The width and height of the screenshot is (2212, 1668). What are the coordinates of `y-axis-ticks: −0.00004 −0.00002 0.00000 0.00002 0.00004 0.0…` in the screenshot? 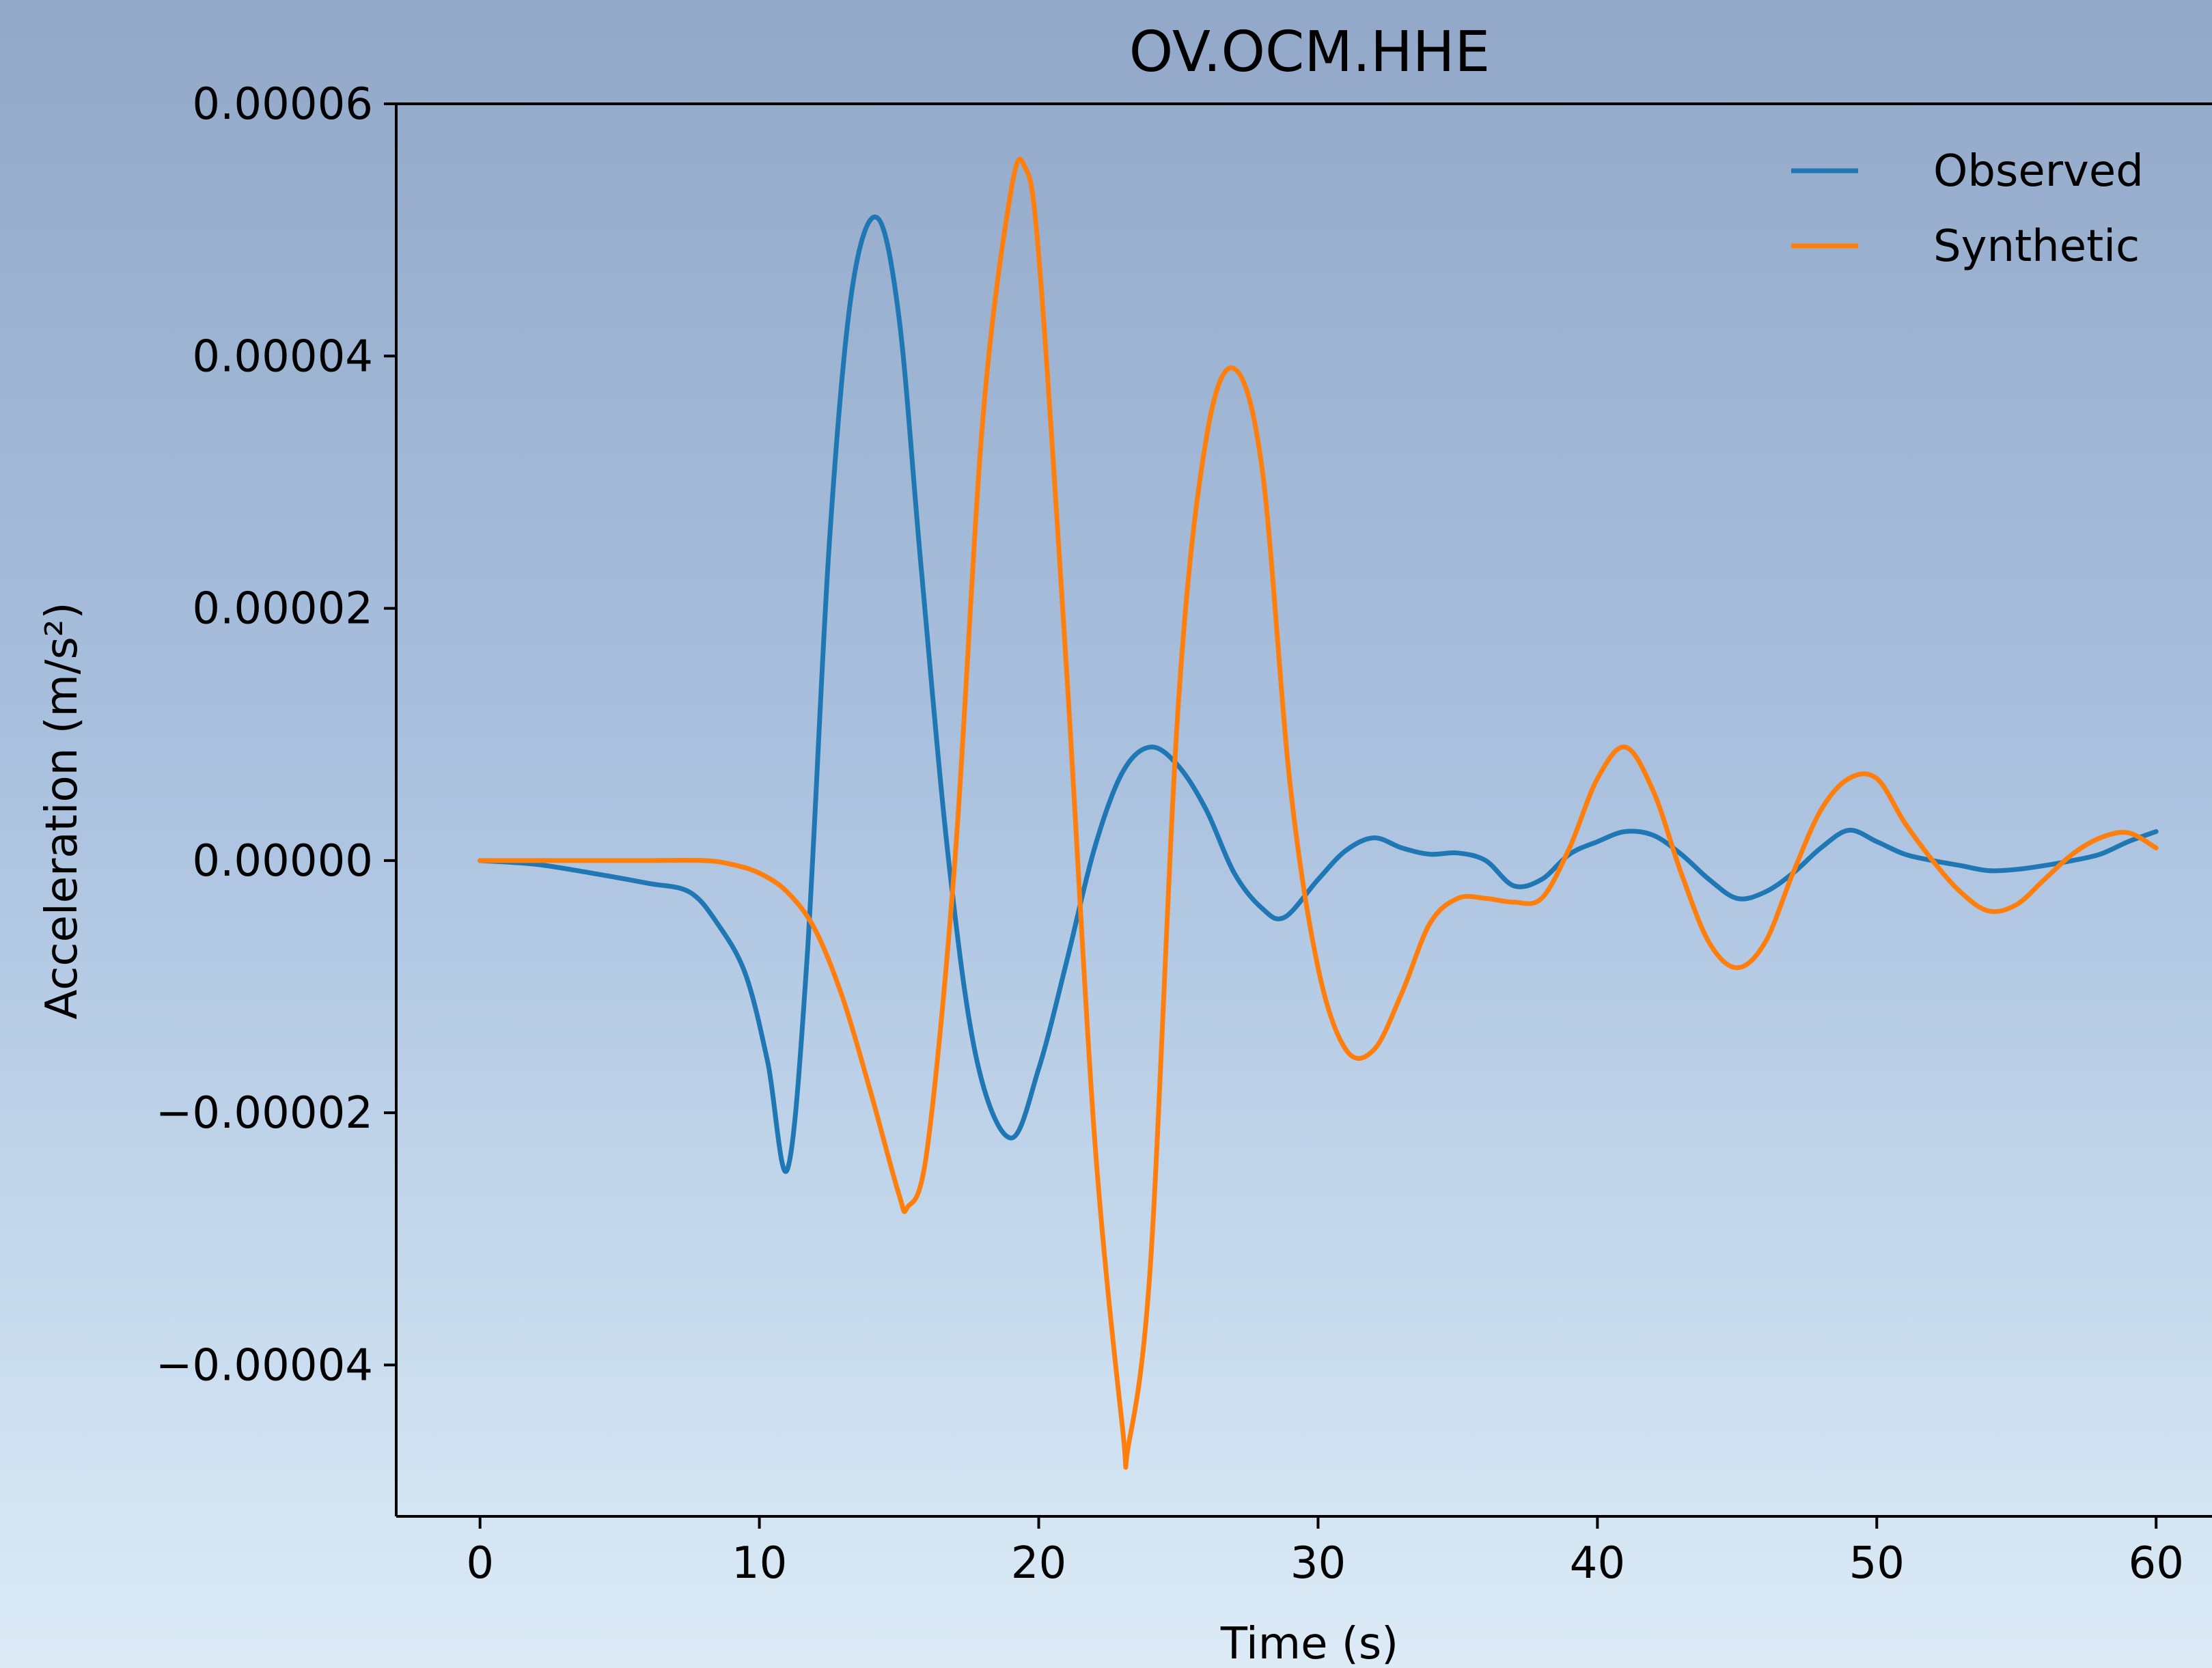 It's located at (276, 735).